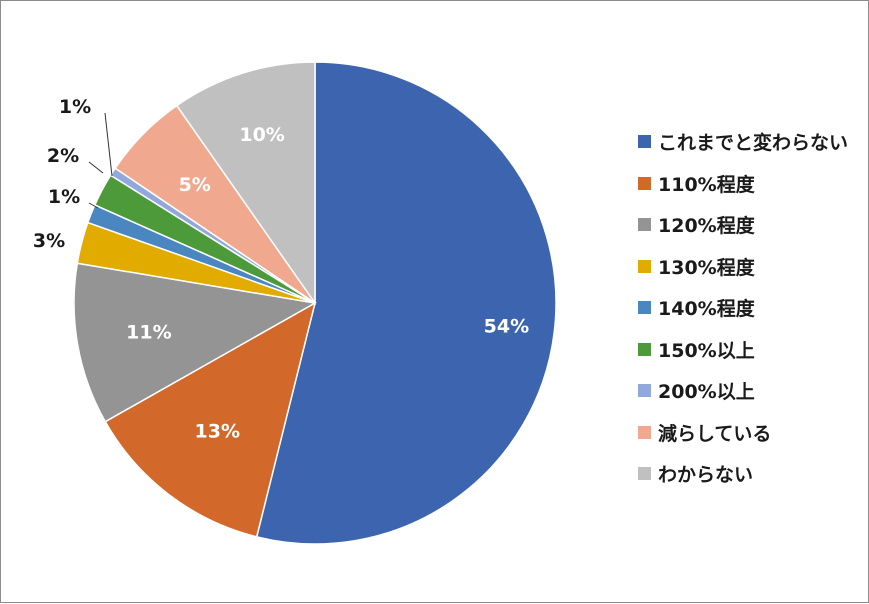  Describe the element at coordinates (706, 309) in the screenshot. I see `legend-label: 140%程度` at that location.